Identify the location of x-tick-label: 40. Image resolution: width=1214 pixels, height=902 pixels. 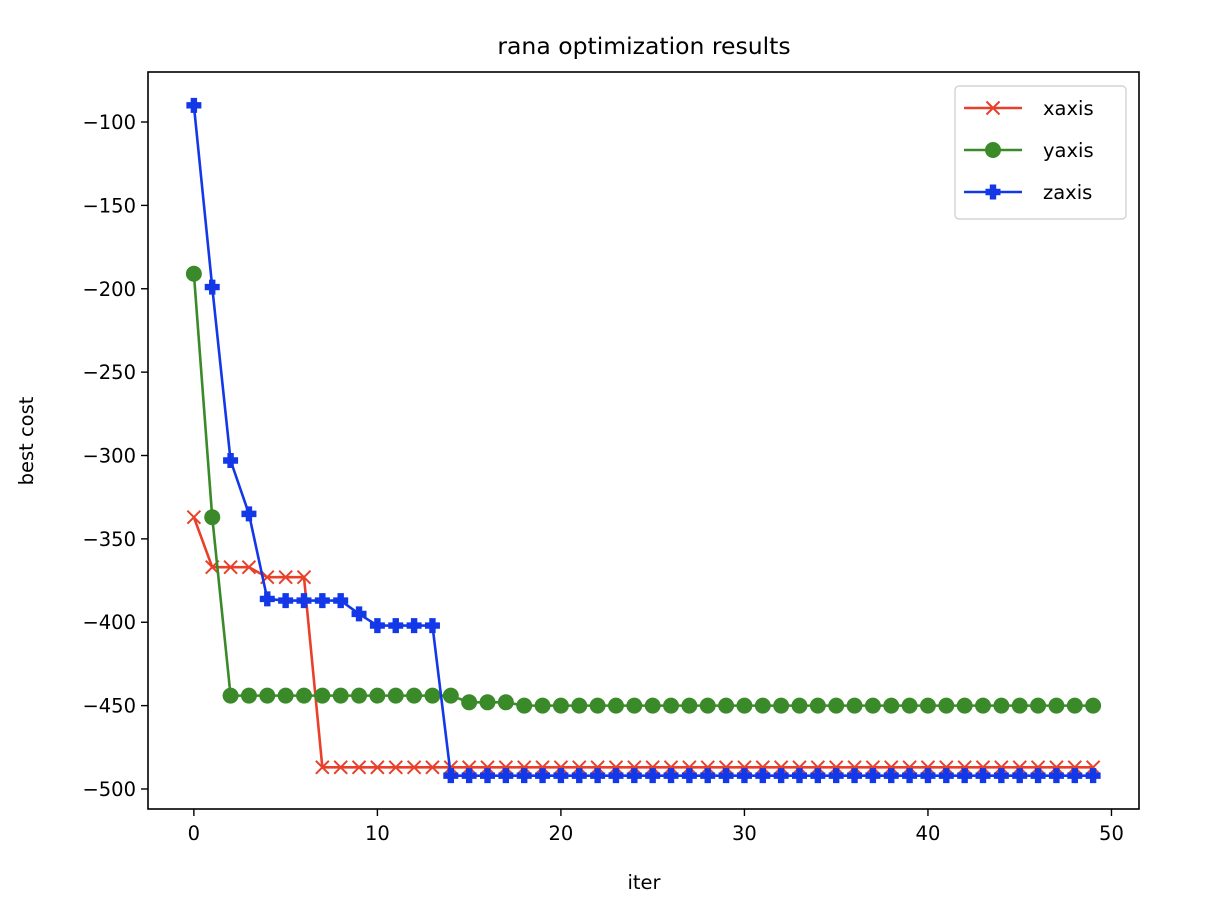
(928, 833).